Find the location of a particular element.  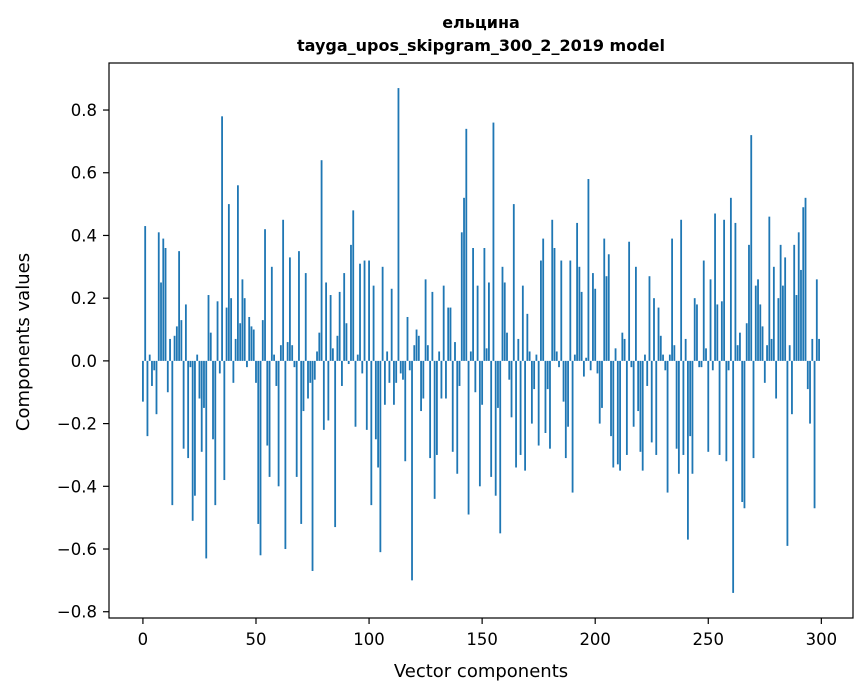

x-axis-label: Vector components is located at coordinates (481, 671).